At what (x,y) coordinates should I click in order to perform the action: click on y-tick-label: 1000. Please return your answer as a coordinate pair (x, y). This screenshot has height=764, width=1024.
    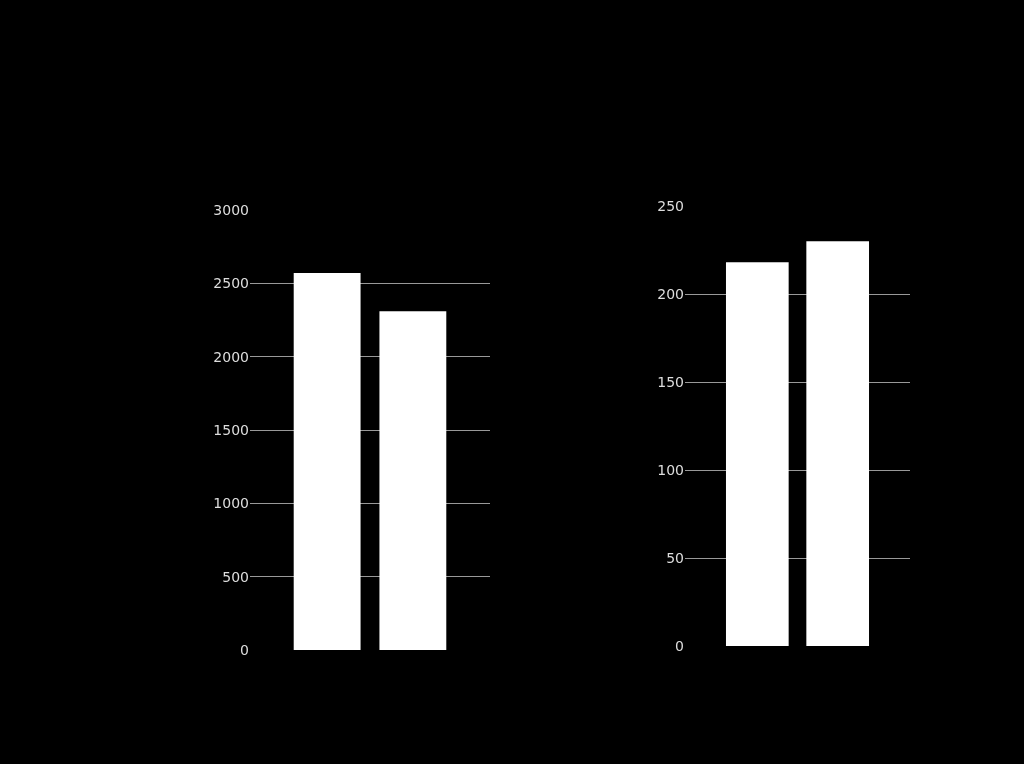
    Looking at the image, I should click on (231, 503).